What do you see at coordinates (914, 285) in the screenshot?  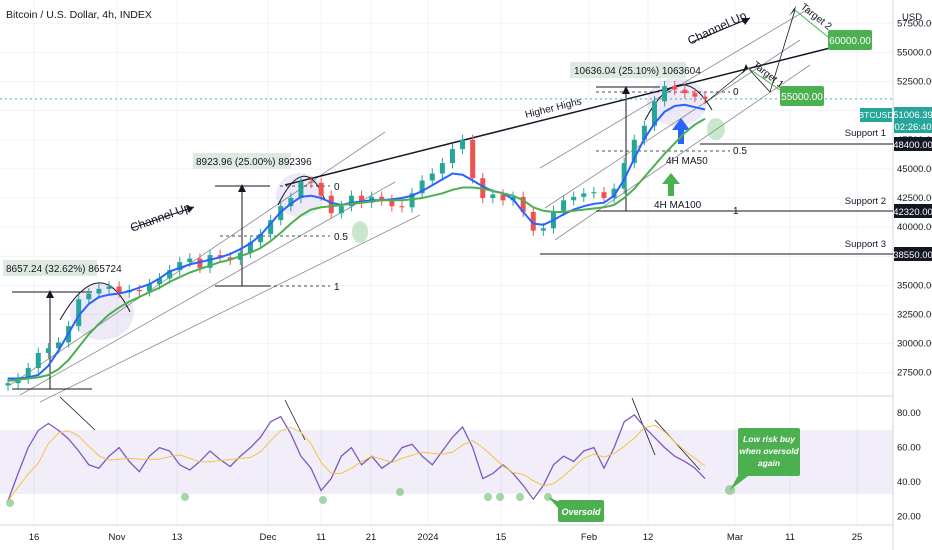 I see `price-tick-label: 35000.00` at bounding box center [914, 285].